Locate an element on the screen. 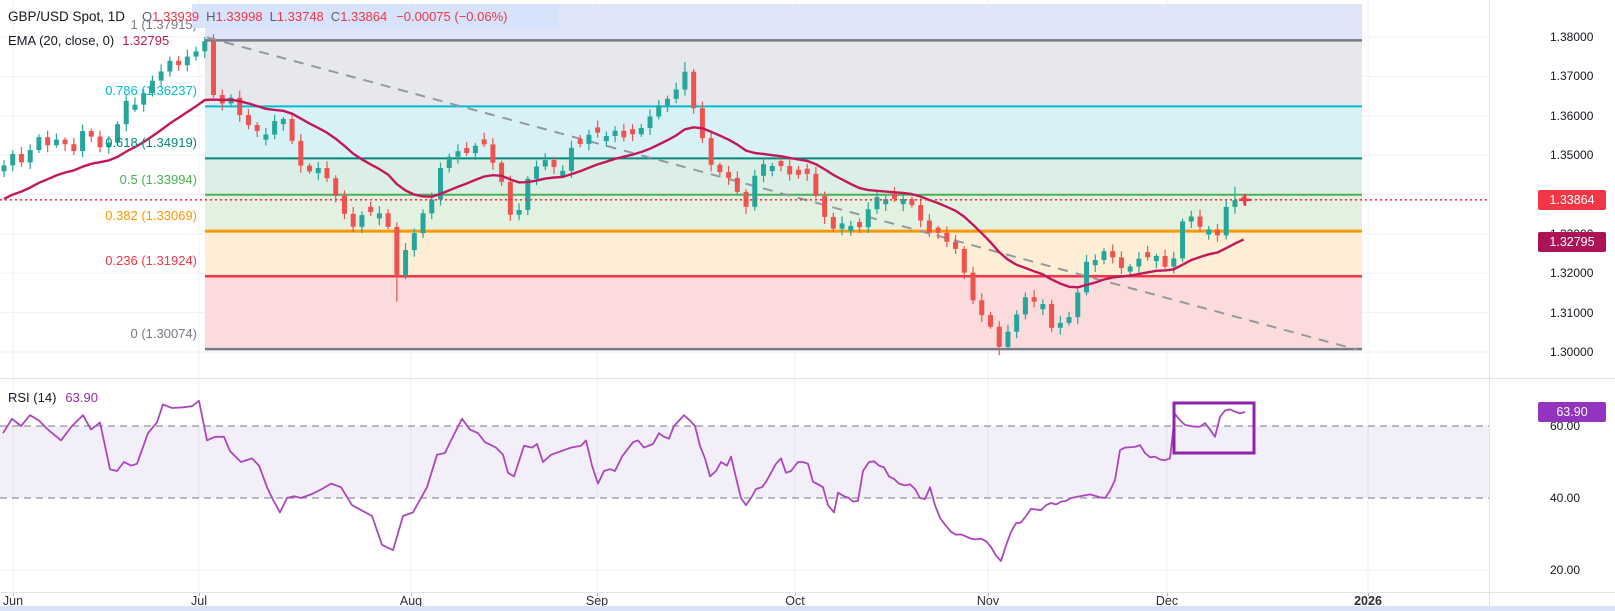  rsi-indicator-title: RSI (14) is located at coordinates (32, 397).